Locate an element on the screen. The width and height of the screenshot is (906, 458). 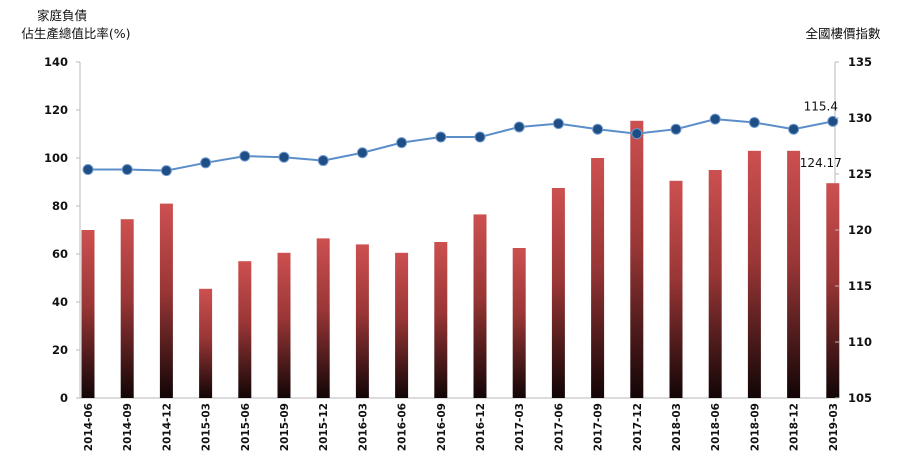
right-tick-label: 110 is located at coordinates (860, 342).